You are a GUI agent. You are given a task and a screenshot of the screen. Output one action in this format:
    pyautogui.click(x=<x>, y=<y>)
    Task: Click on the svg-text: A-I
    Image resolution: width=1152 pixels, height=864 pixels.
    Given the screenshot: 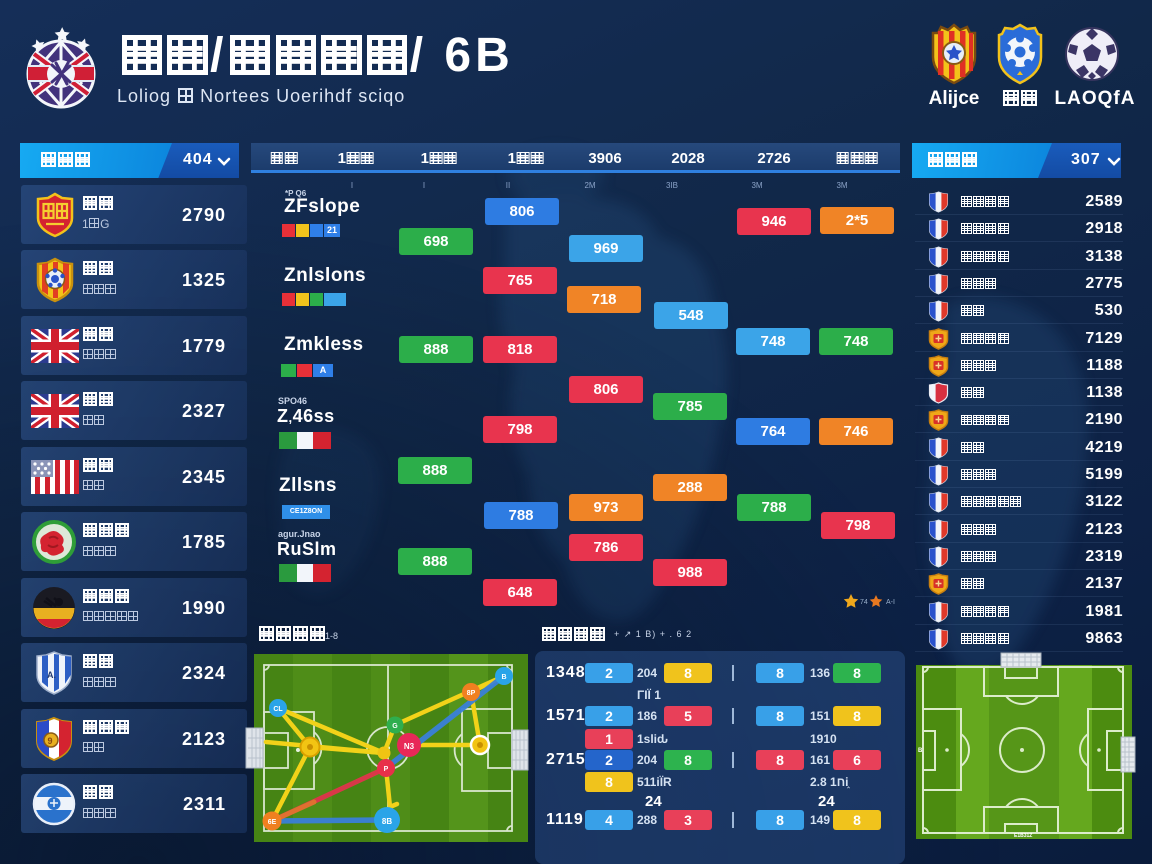 What is the action you would take?
    pyautogui.click(x=890, y=602)
    